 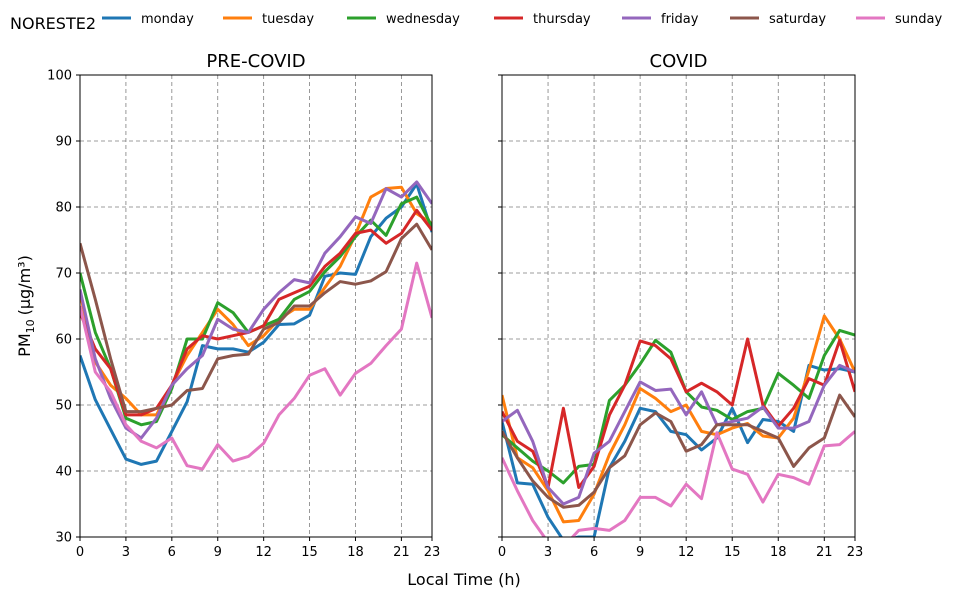 What do you see at coordinates (24, 285) in the screenshot?
I see `y-axis-label-unit: (µg/m³)` at bounding box center [24, 285].